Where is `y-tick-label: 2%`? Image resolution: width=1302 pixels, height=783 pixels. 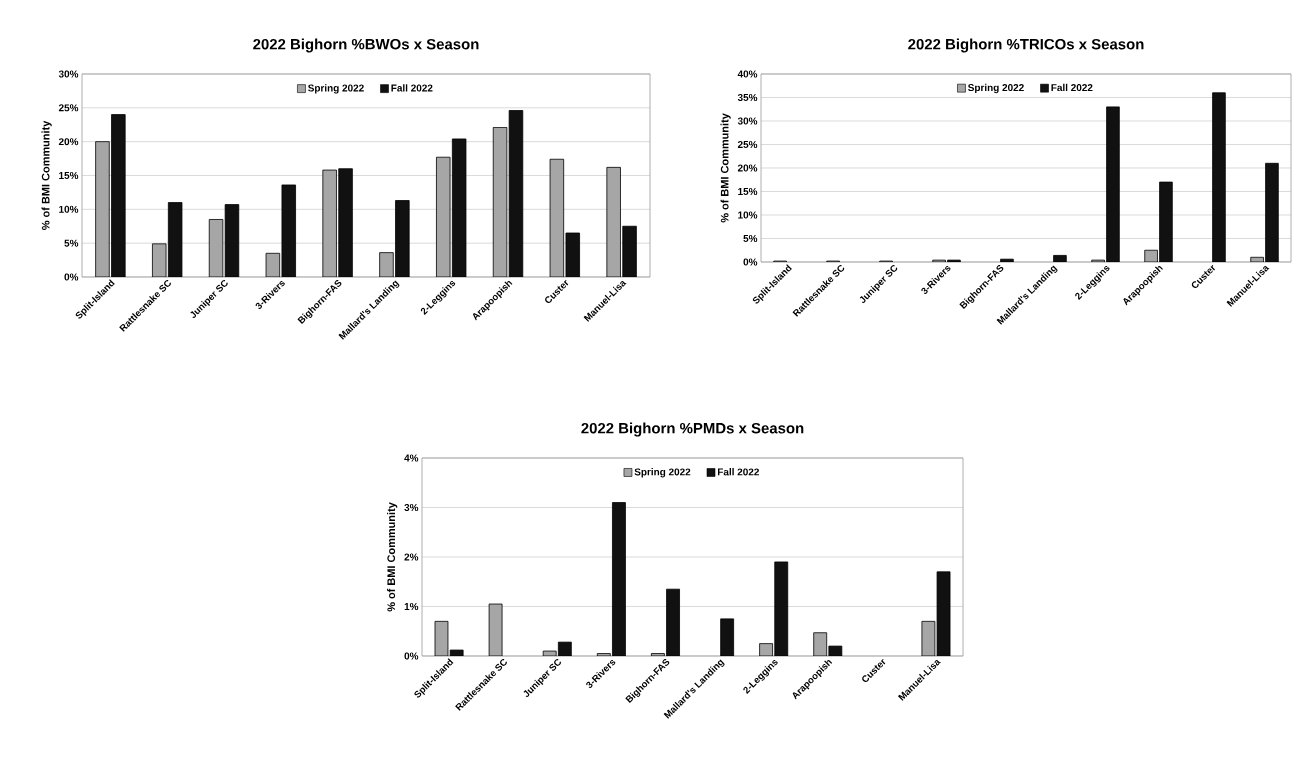
y-tick-label: 2% is located at coordinates (411, 557).